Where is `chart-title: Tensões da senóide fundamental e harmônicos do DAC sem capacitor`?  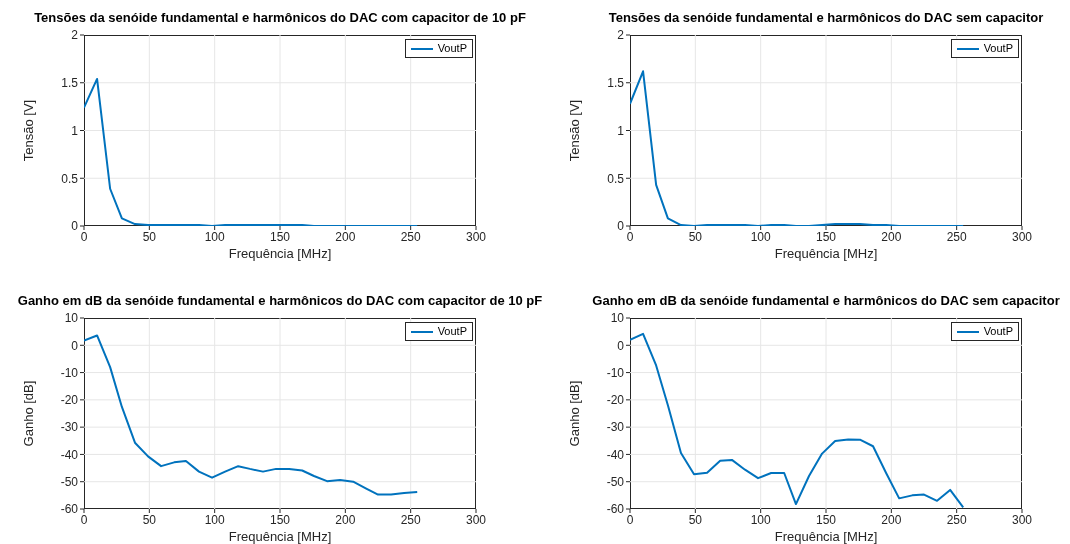 chart-title: Tensões da senóide fundamental e harmônicos do DAC sem capacitor is located at coordinates (826, 17).